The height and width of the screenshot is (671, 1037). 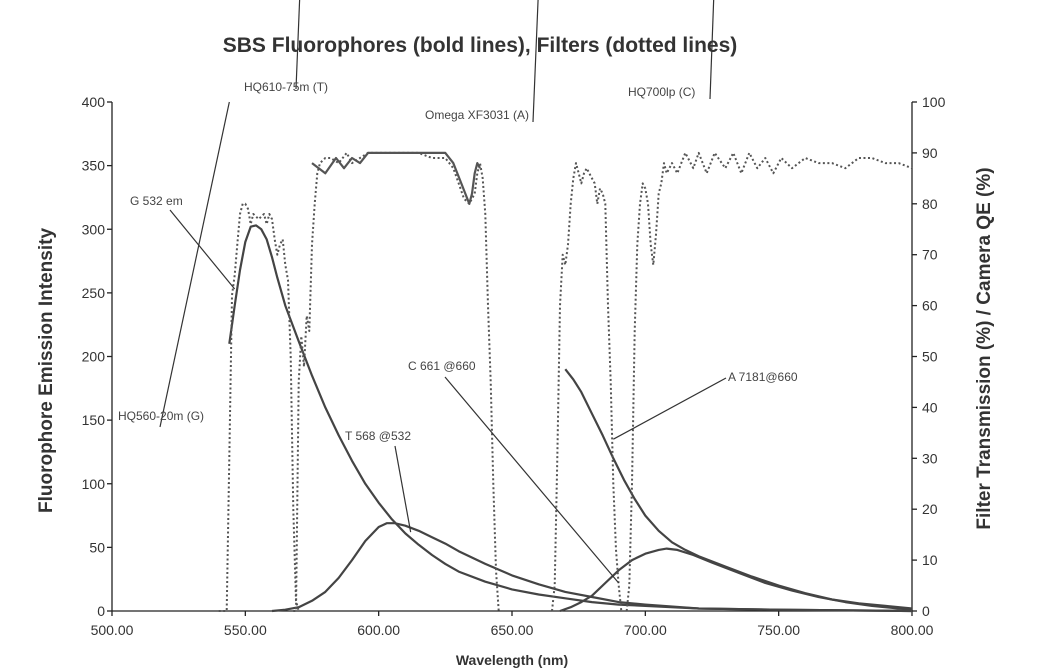 What do you see at coordinates (930, 560) in the screenshot?
I see `y2-tick-label: 10` at bounding box center [930, 560].